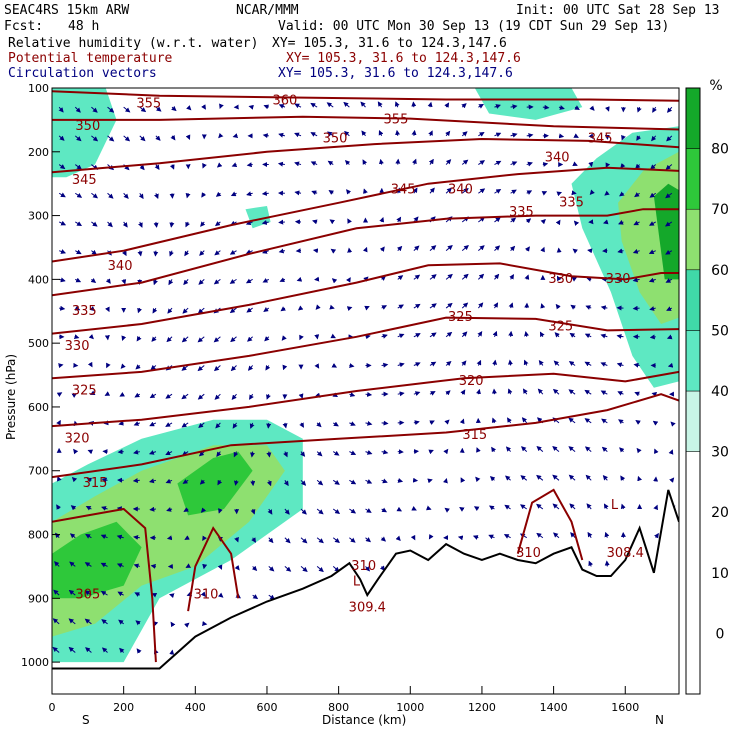  What do you see at coordinates (625, 707) in the screenshot?
I see `x-tick-label: 1600` at bounding box center [625, 707].